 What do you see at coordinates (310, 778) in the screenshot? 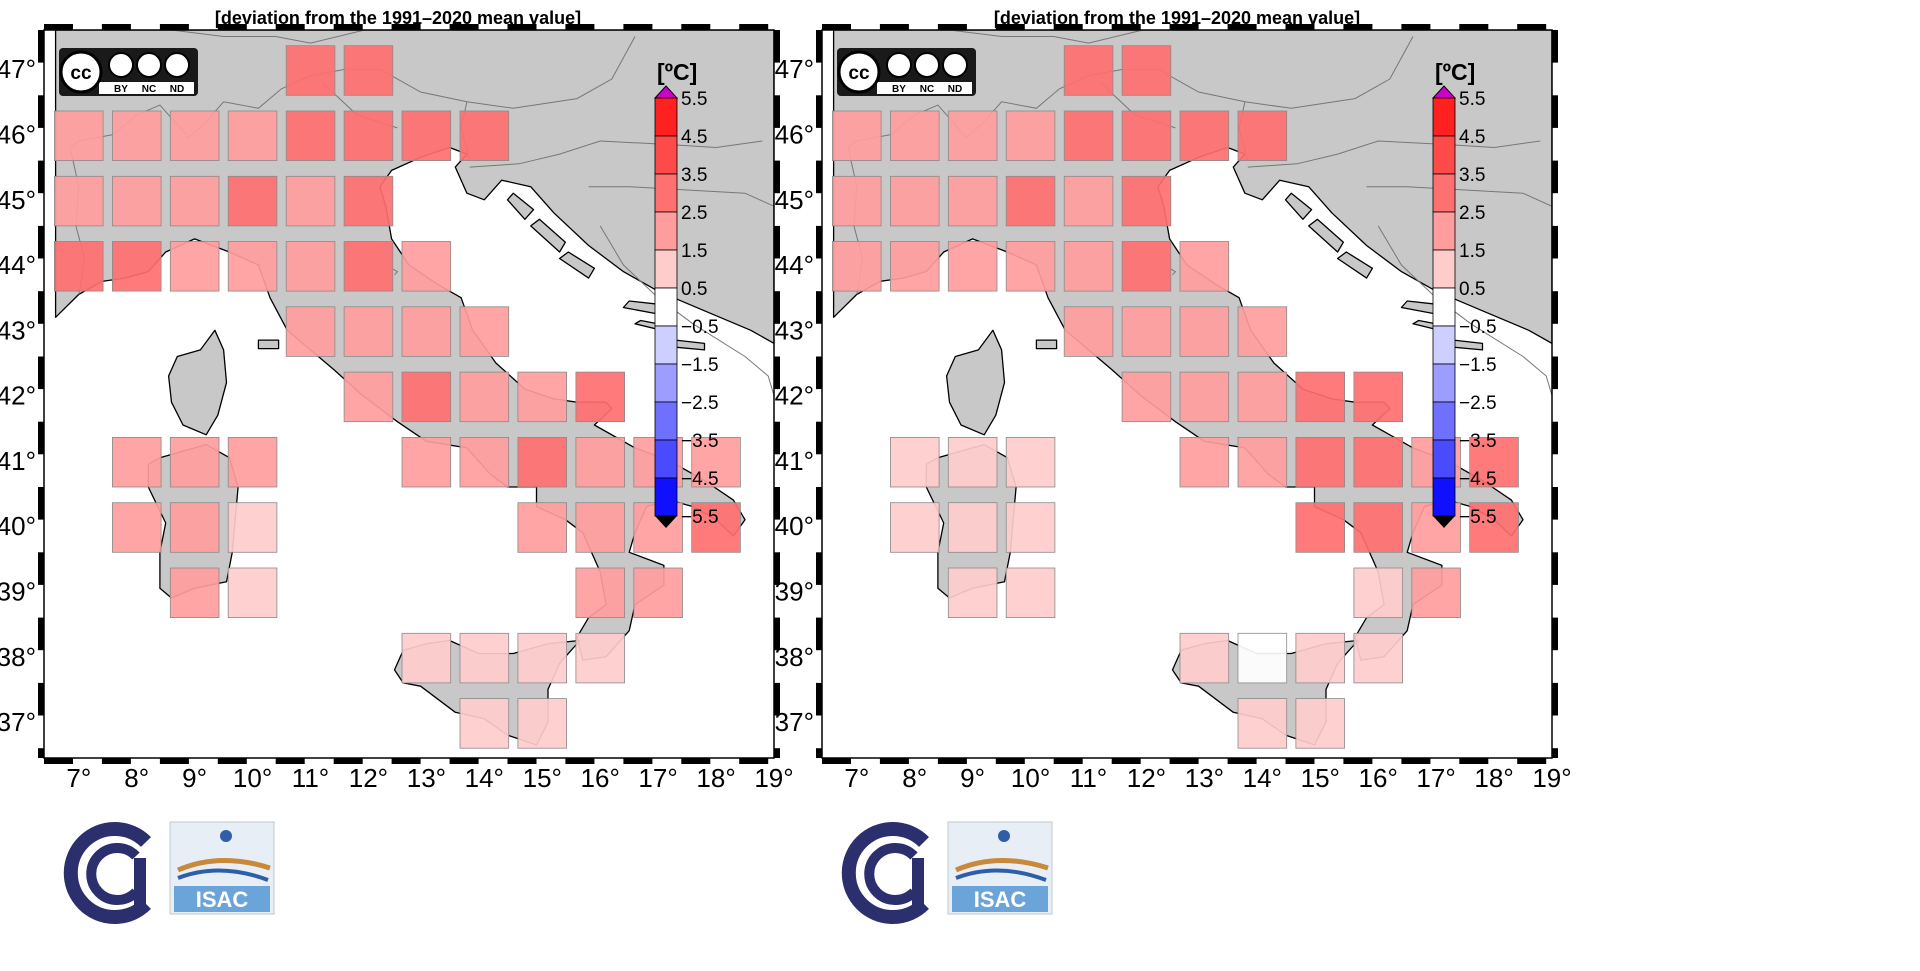
I see `lon-tick-label: 11°` at bounding box center [310, 778].